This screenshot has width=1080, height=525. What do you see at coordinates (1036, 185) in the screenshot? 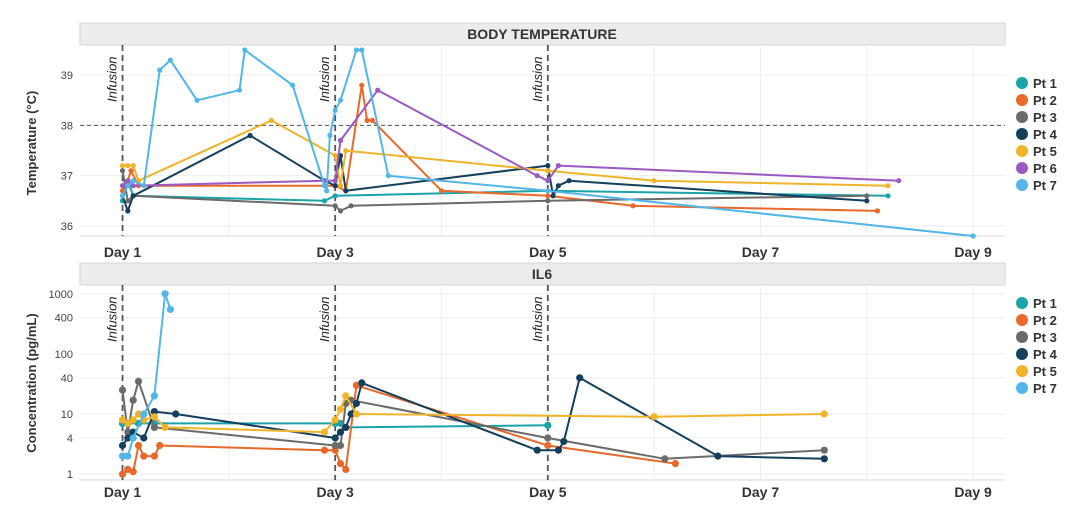
I see `legend-item: Pt 7` at bounding box center [1036, 185].